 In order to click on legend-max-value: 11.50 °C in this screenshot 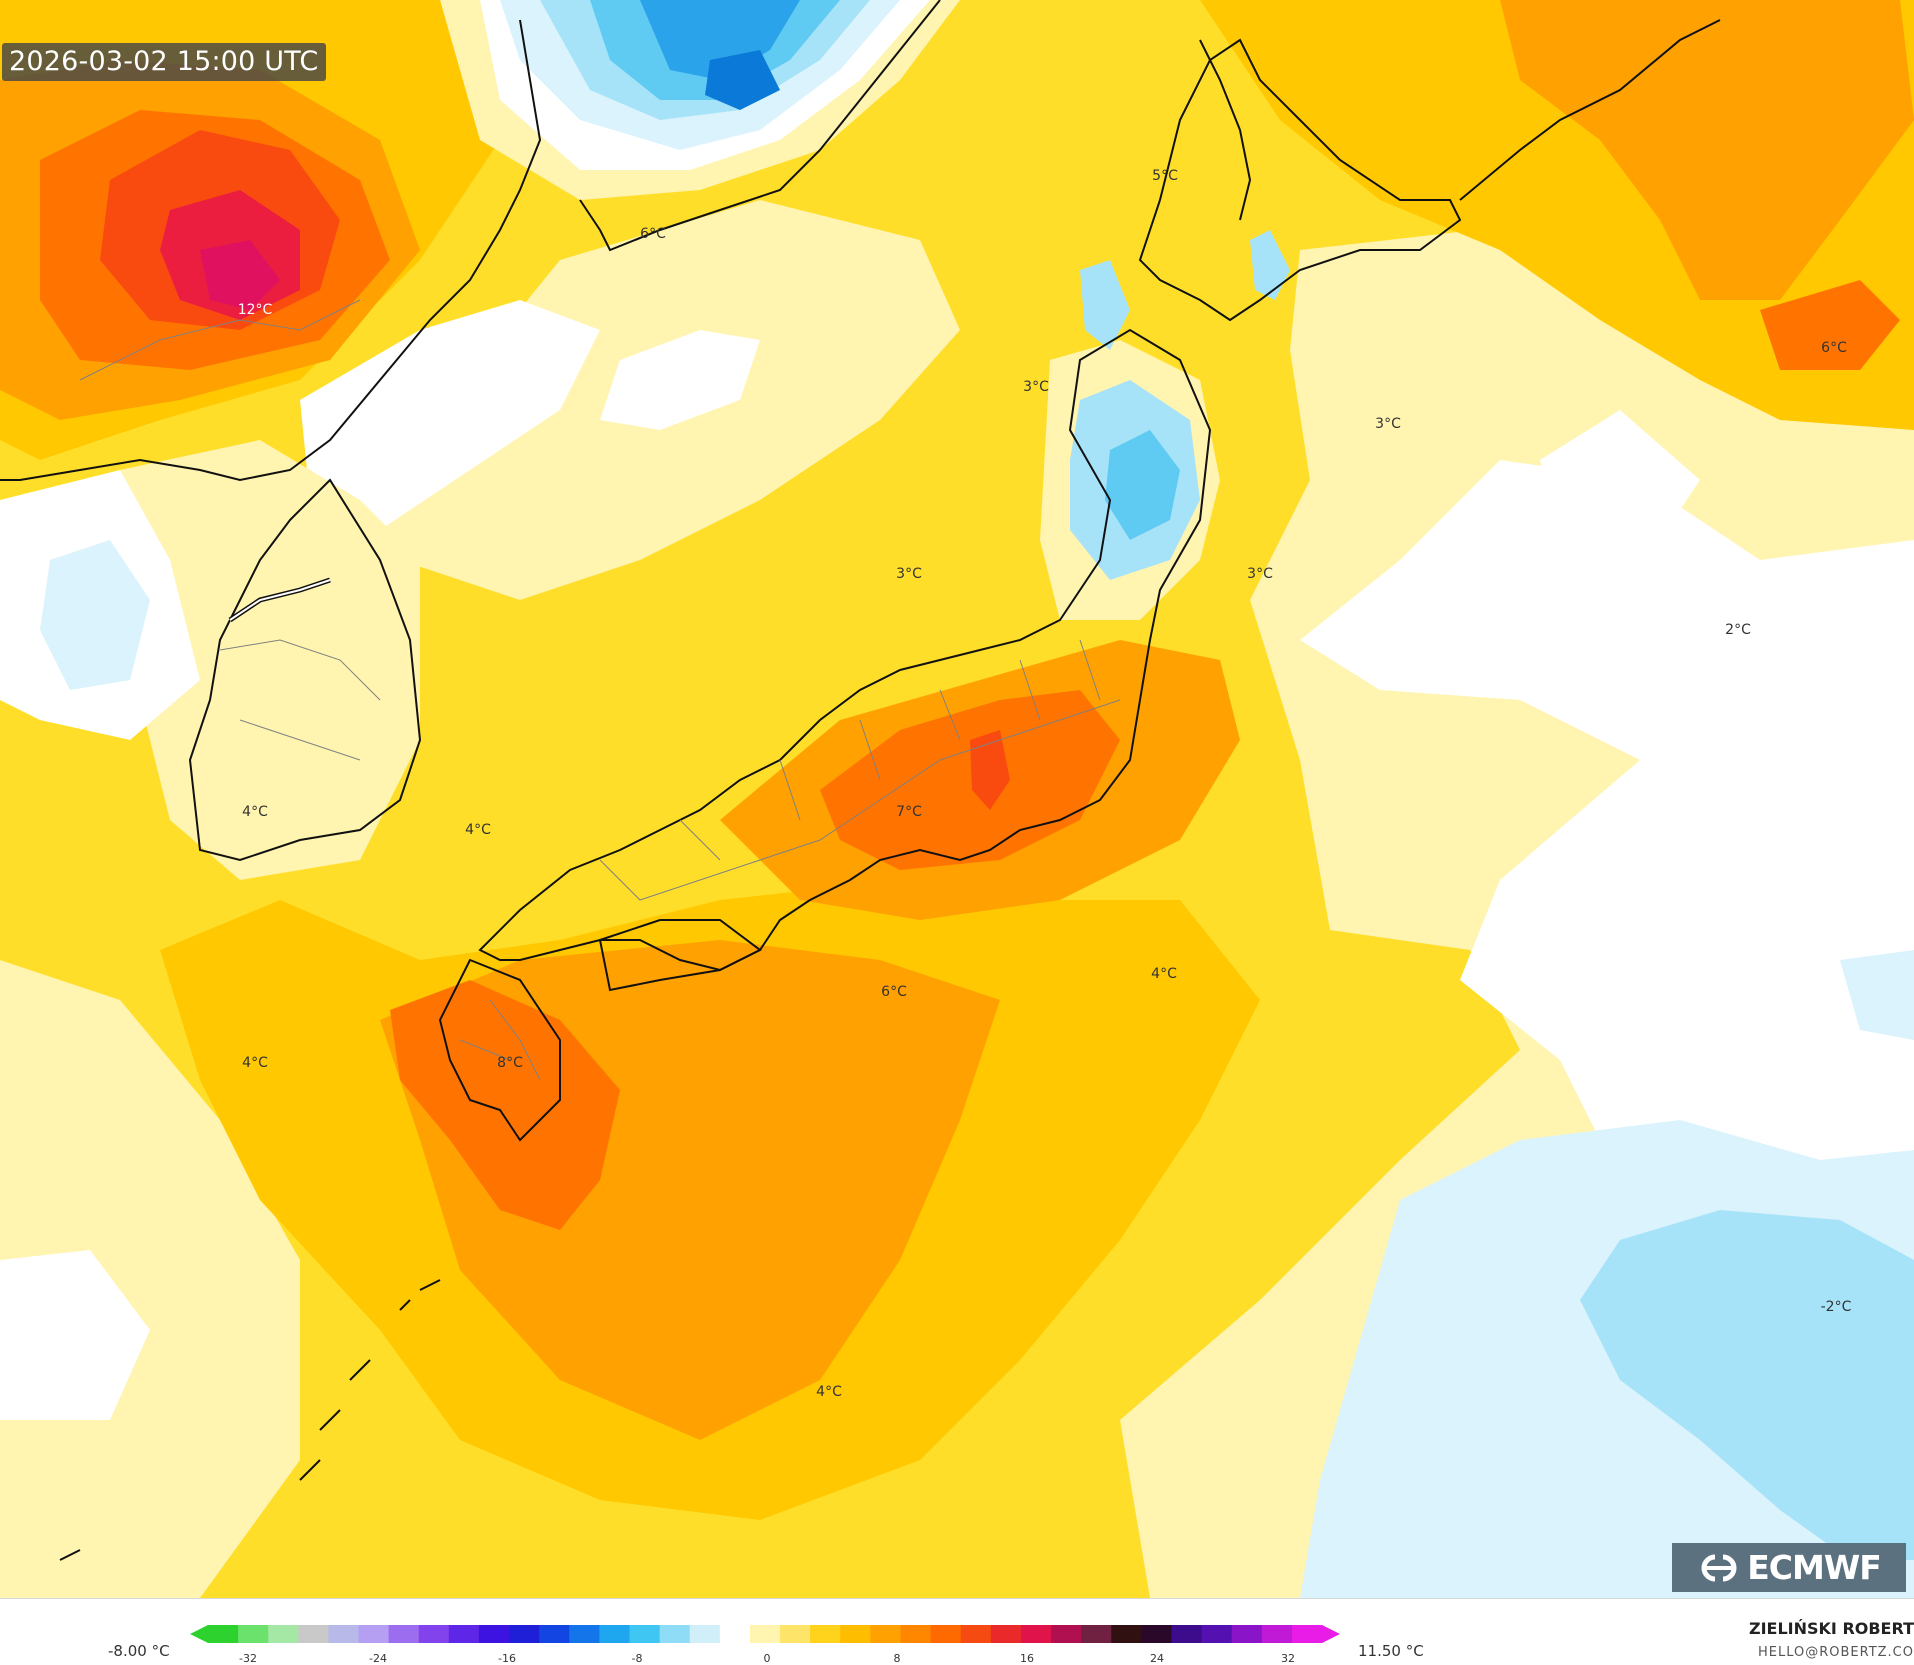, I will do `click(1391, 1651)`.